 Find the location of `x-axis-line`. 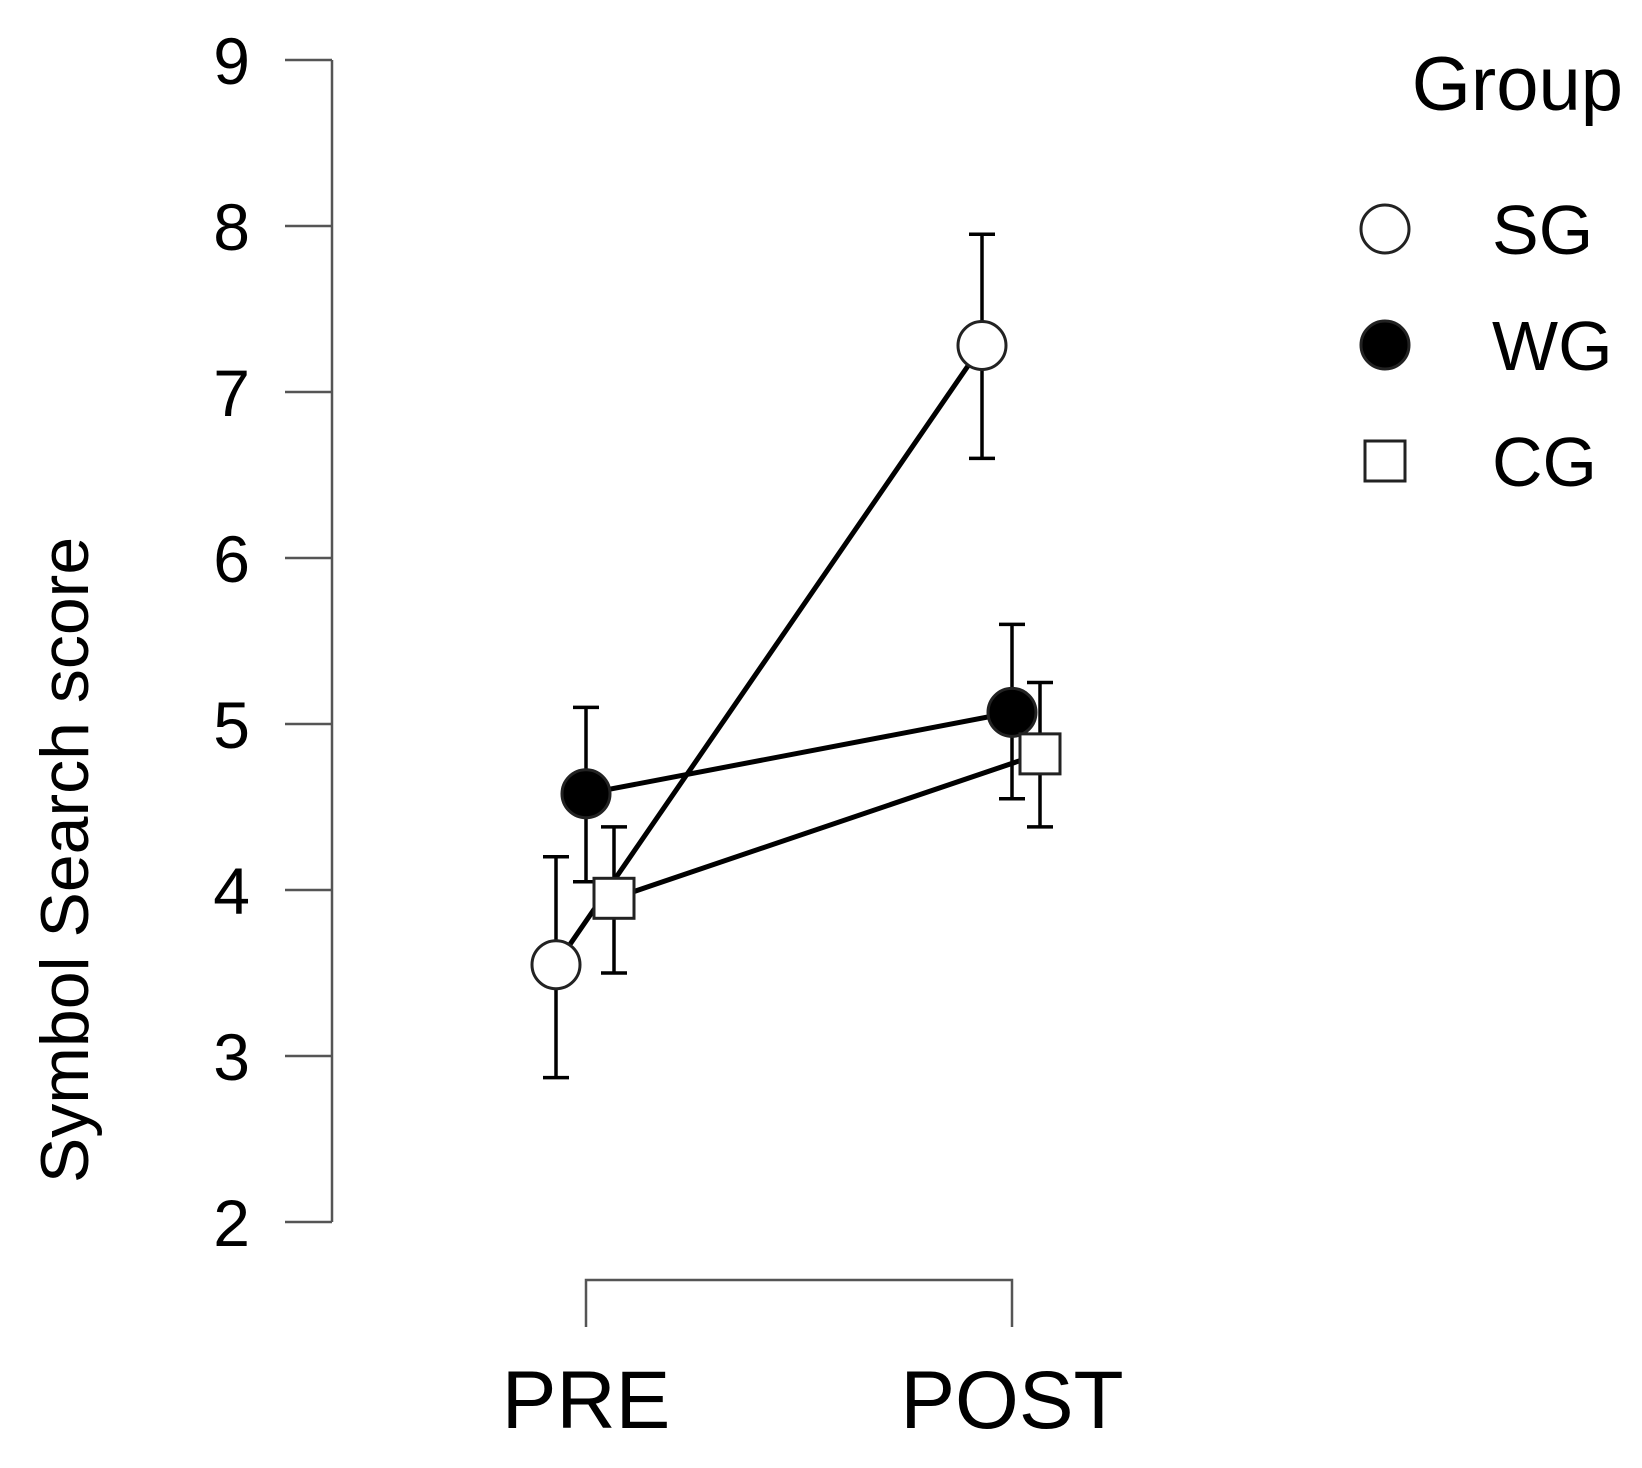

x-axis-line is located at coordinates (799, 1302).